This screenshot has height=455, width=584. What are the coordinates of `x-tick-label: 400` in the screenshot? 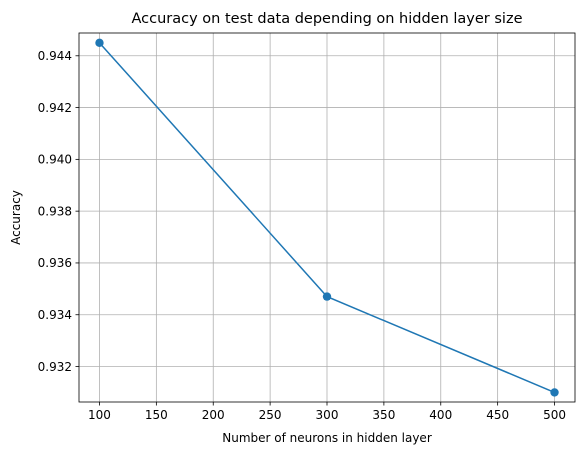 It's located at (440, 415).